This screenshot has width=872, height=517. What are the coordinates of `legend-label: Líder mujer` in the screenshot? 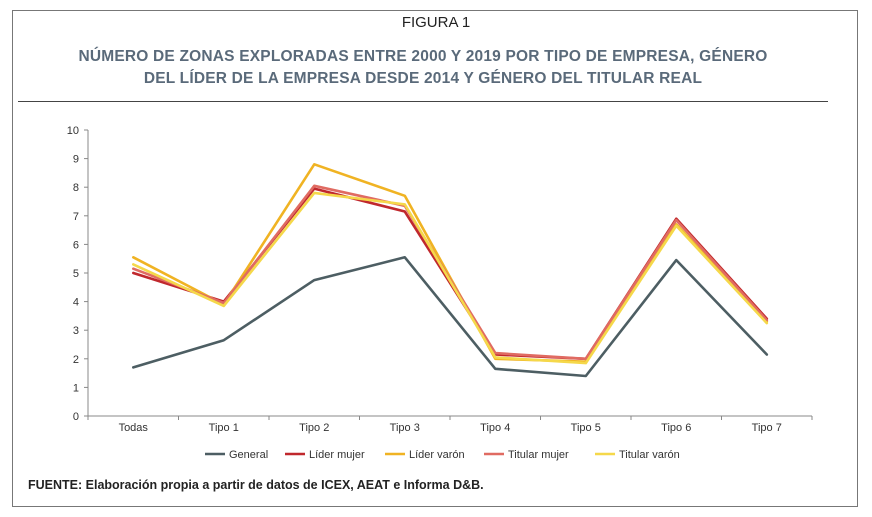 It's located at (337, 455).